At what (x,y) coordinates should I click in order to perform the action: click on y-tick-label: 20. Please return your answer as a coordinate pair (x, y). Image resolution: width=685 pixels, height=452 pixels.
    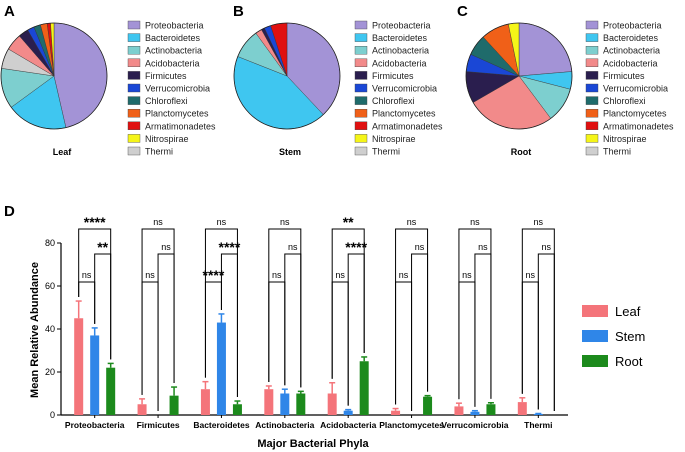
    Looking at the image, I should click on (50, 372).